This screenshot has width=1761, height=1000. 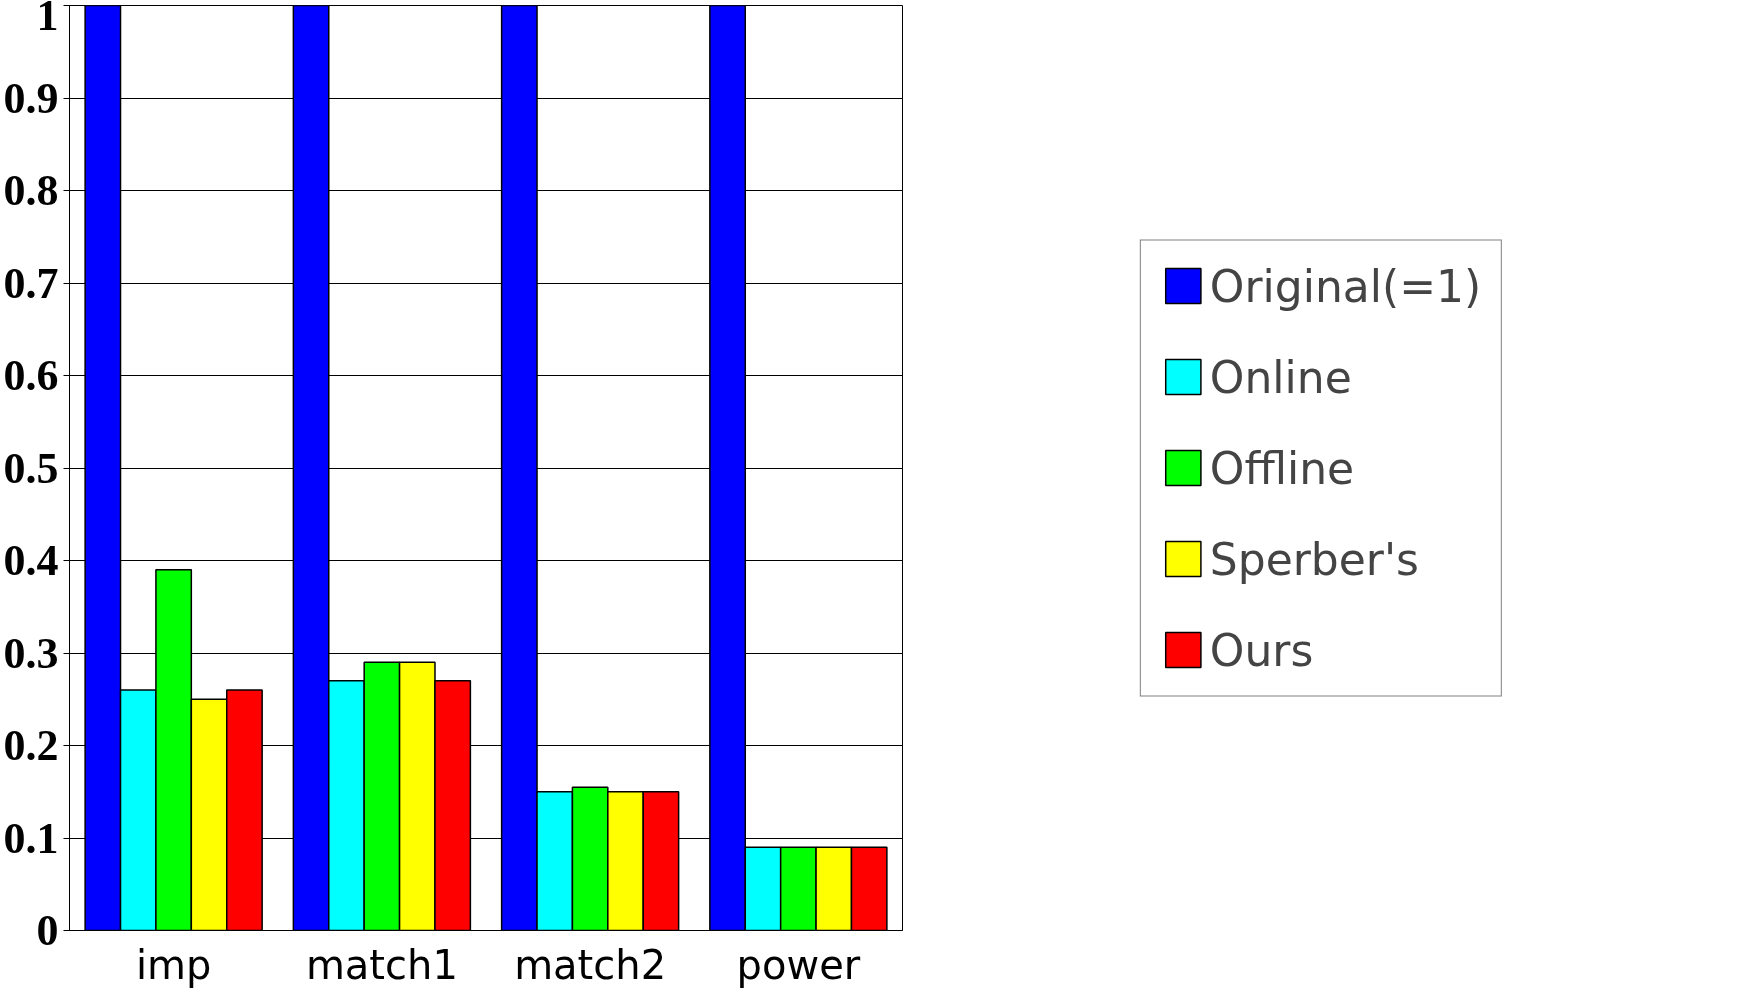 What do you see at coordinates (47, 930) in the screenshot?
I see `y-tick-label: 0` at bounding box center [47, 930].